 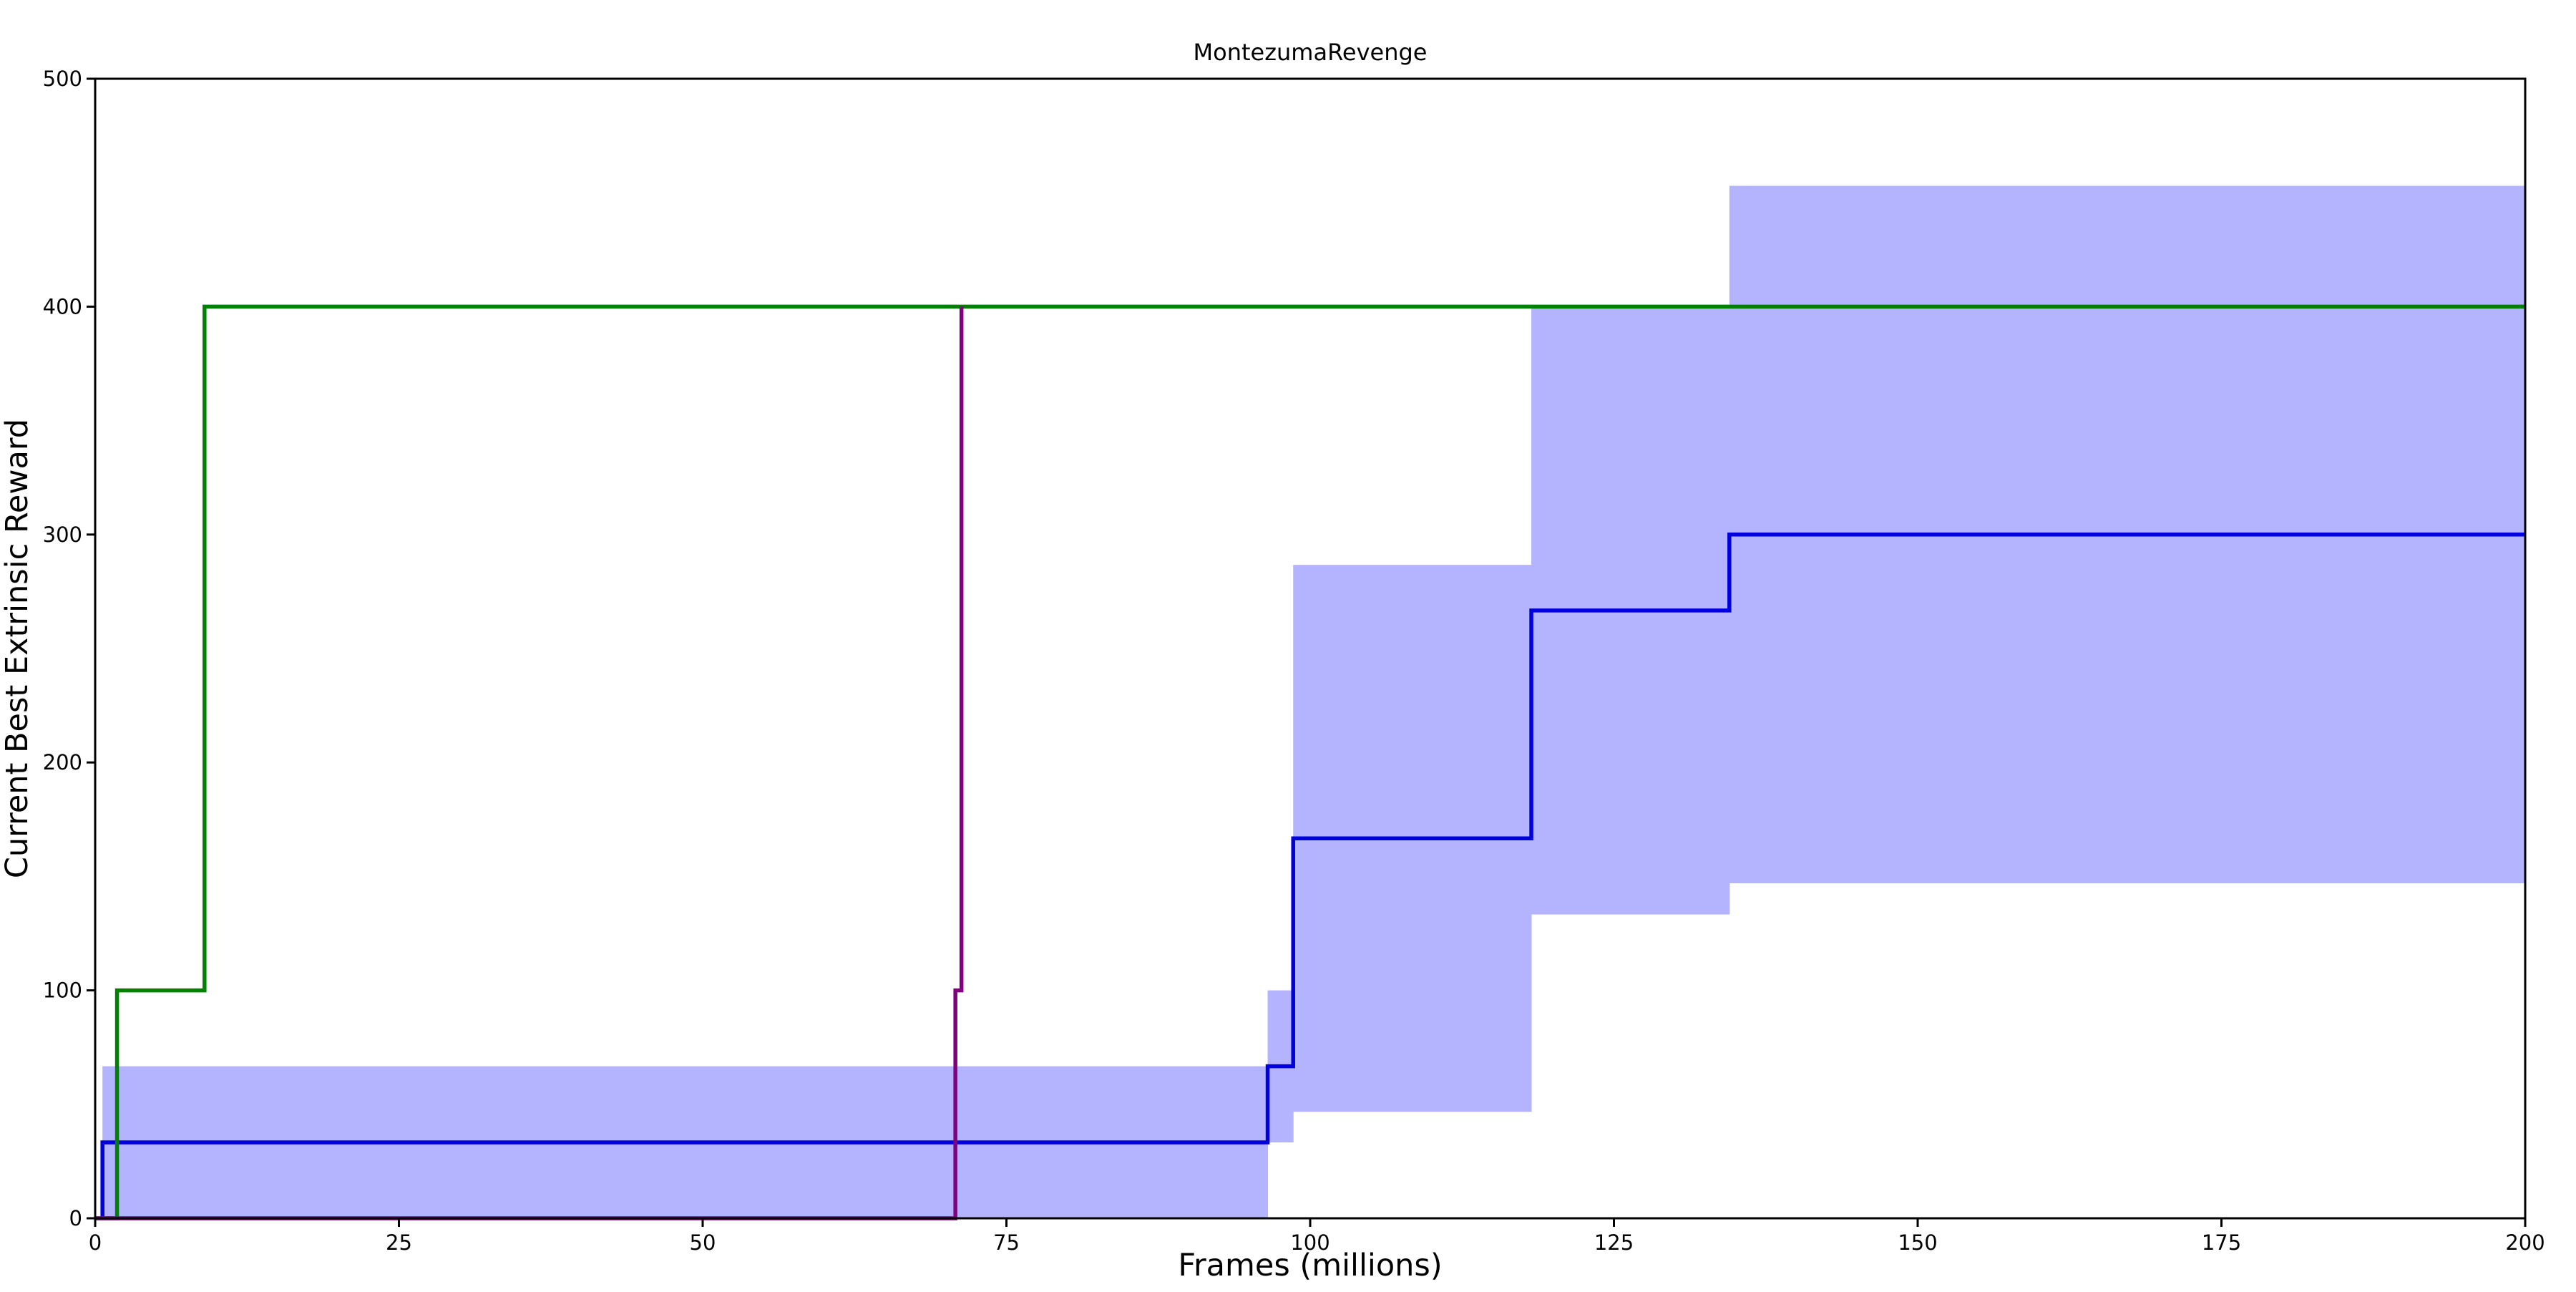 I want to click on x-axis-ticks: 0 25 50 75 100 125 150 175 200, so click(x=1317, y=1236).